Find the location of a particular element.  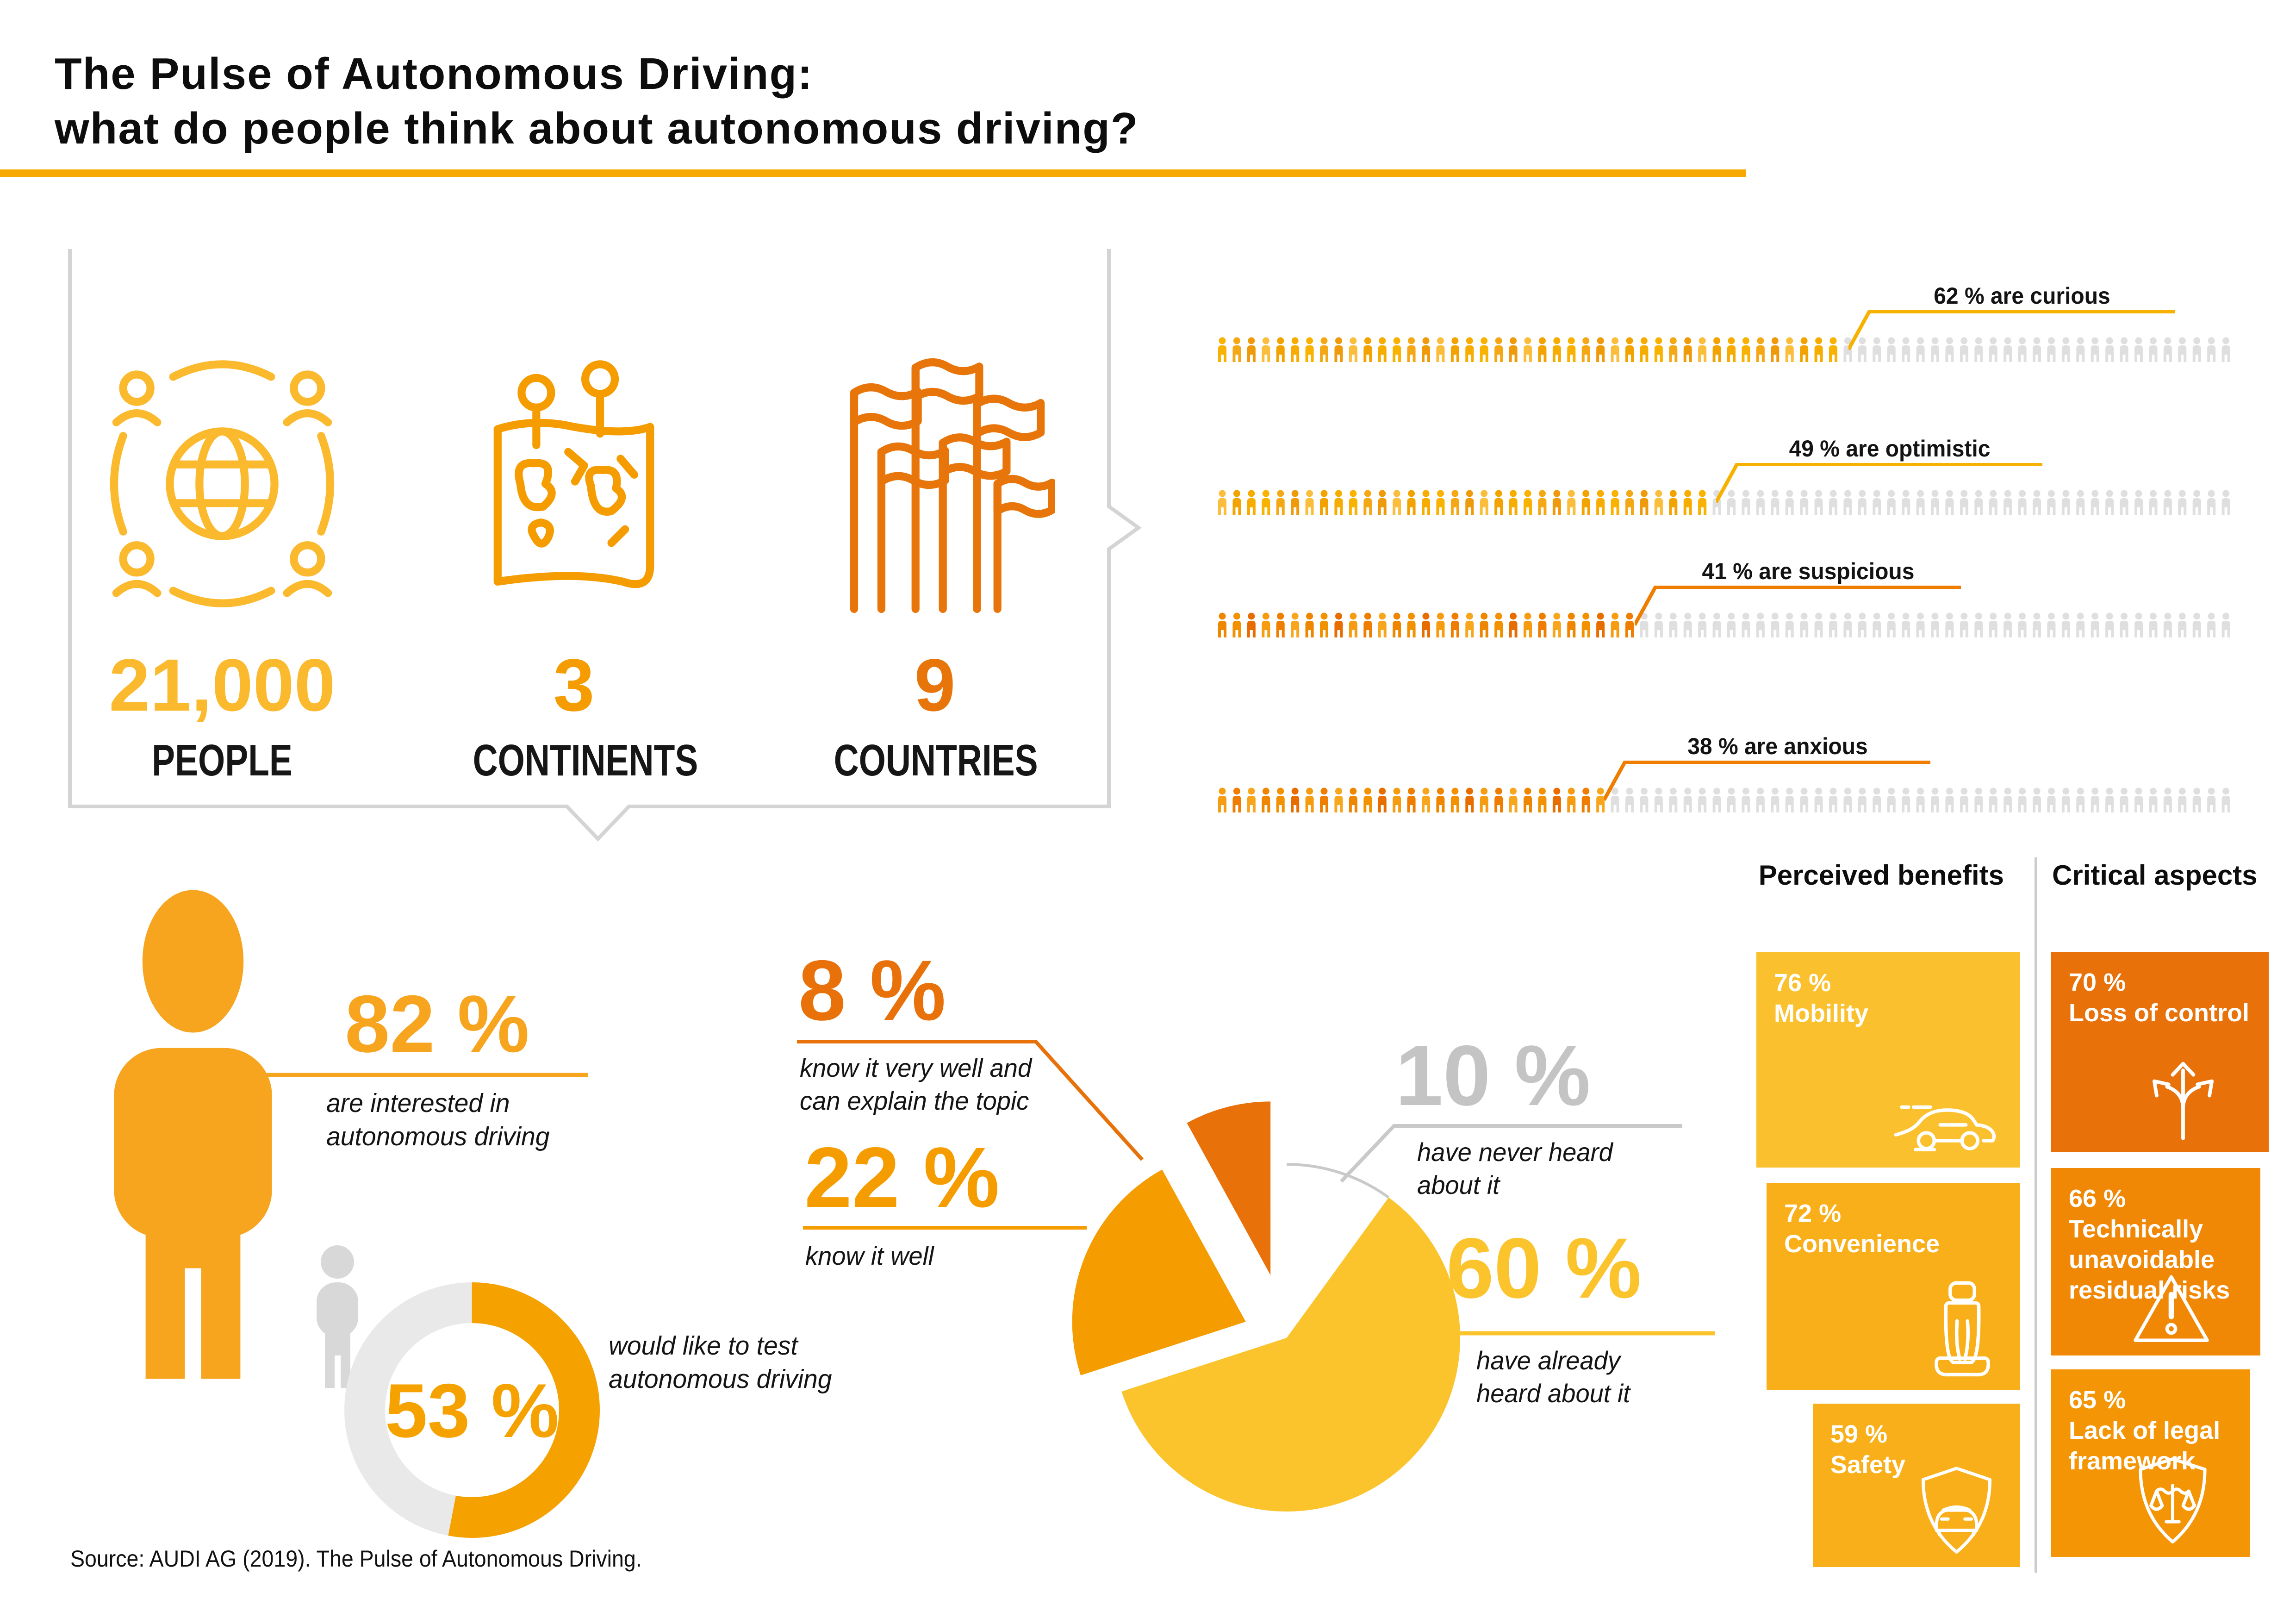

pie-slice-60pct is located at coordinates (1290, 1354).